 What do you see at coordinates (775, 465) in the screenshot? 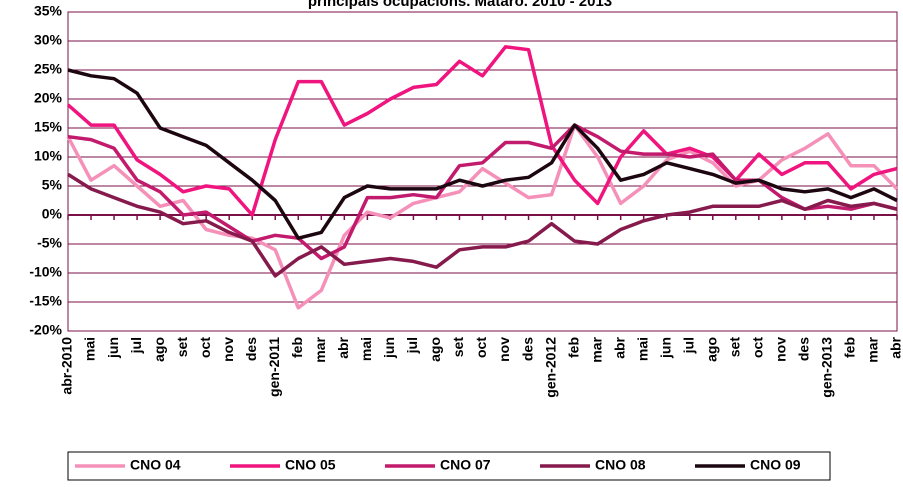
I see `legend-label: CNO 09` at bounding box center [775, 465].